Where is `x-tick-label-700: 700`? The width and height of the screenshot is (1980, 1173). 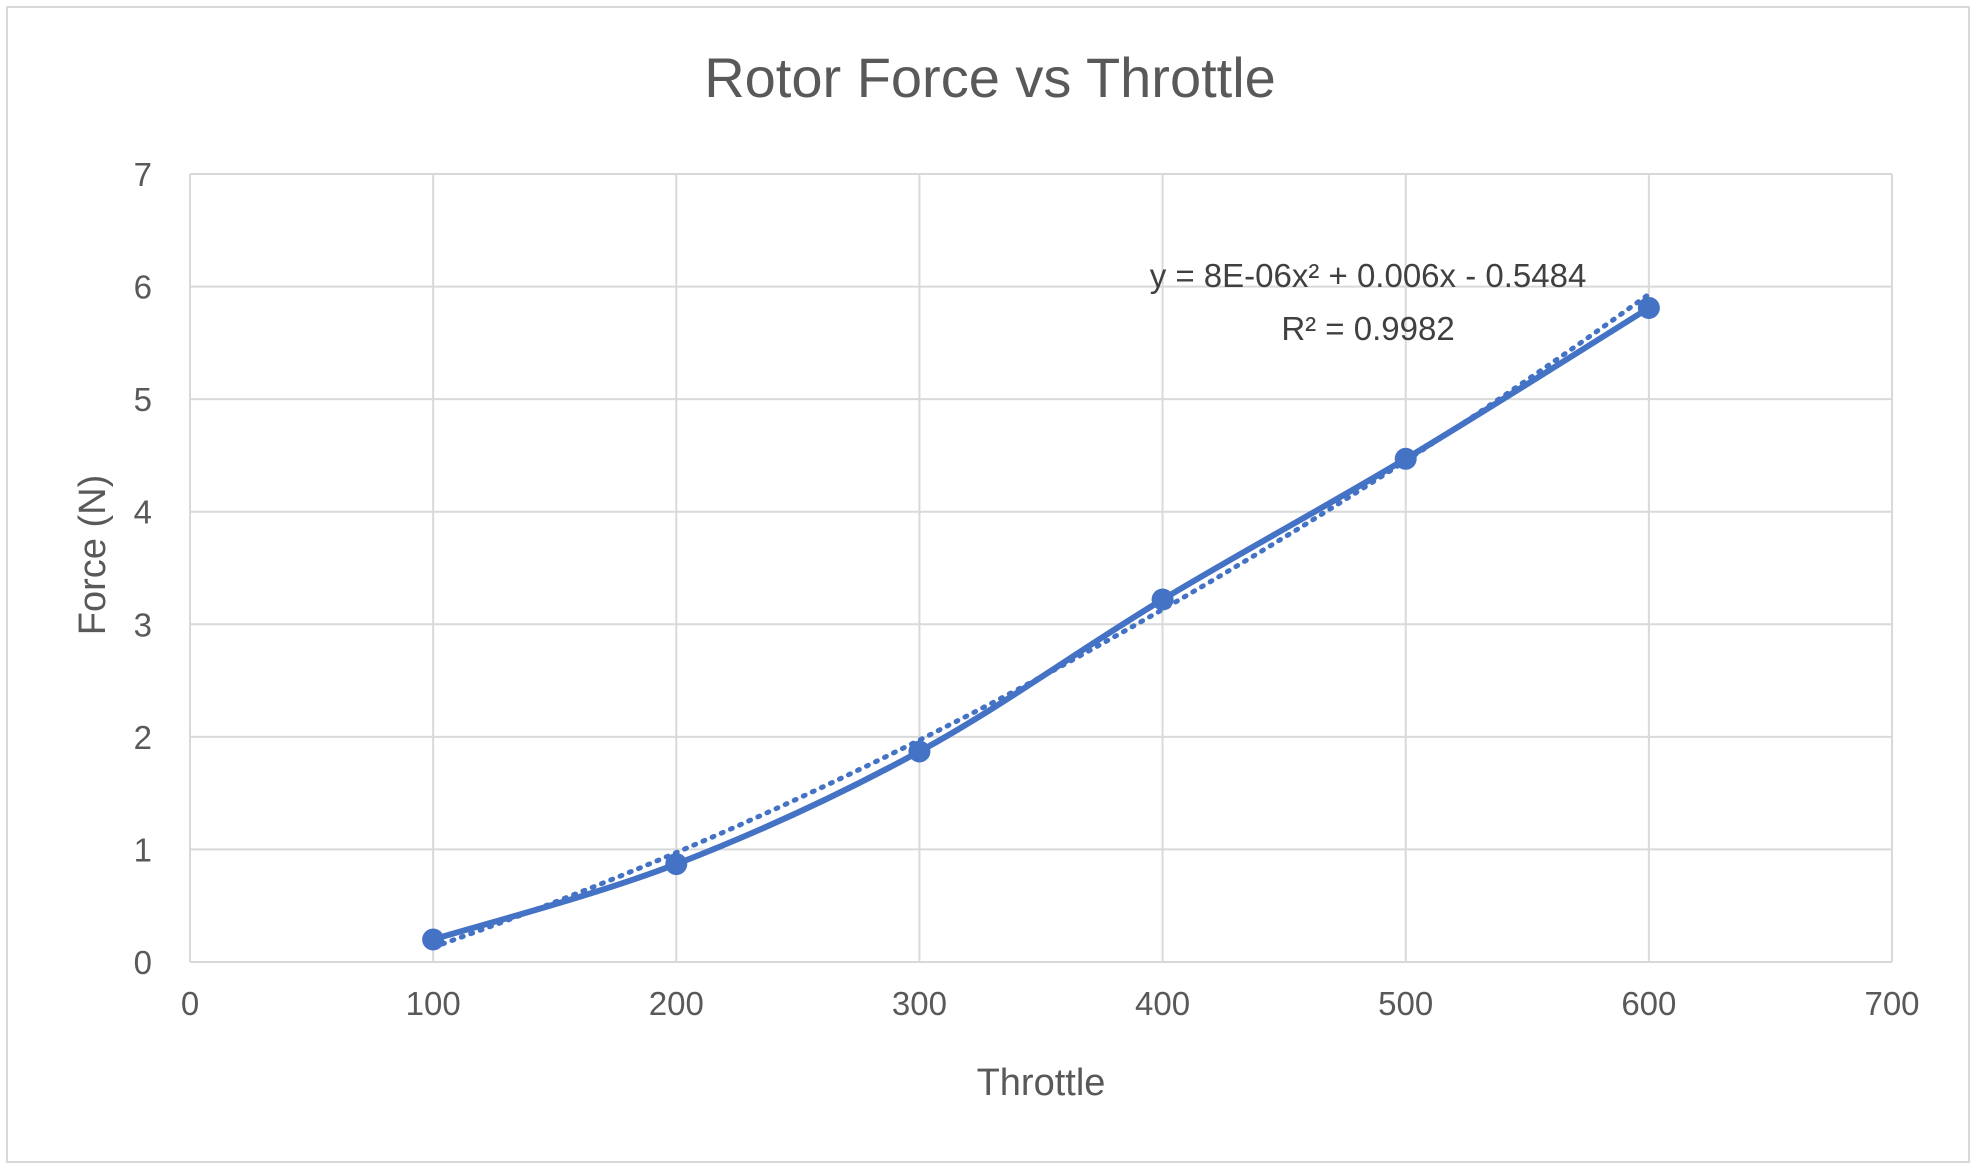
x-tick-label-700: 700 is located at coordinates (1891, 1003).